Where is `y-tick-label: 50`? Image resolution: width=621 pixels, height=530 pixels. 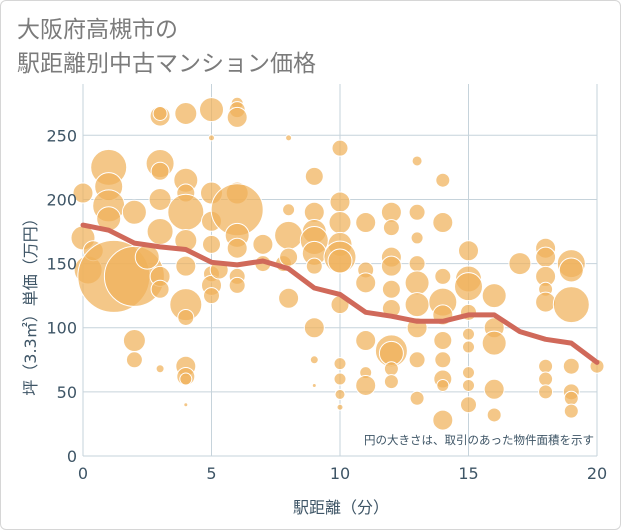
y-tick-label: 50 is located at coordinates (67, 392).